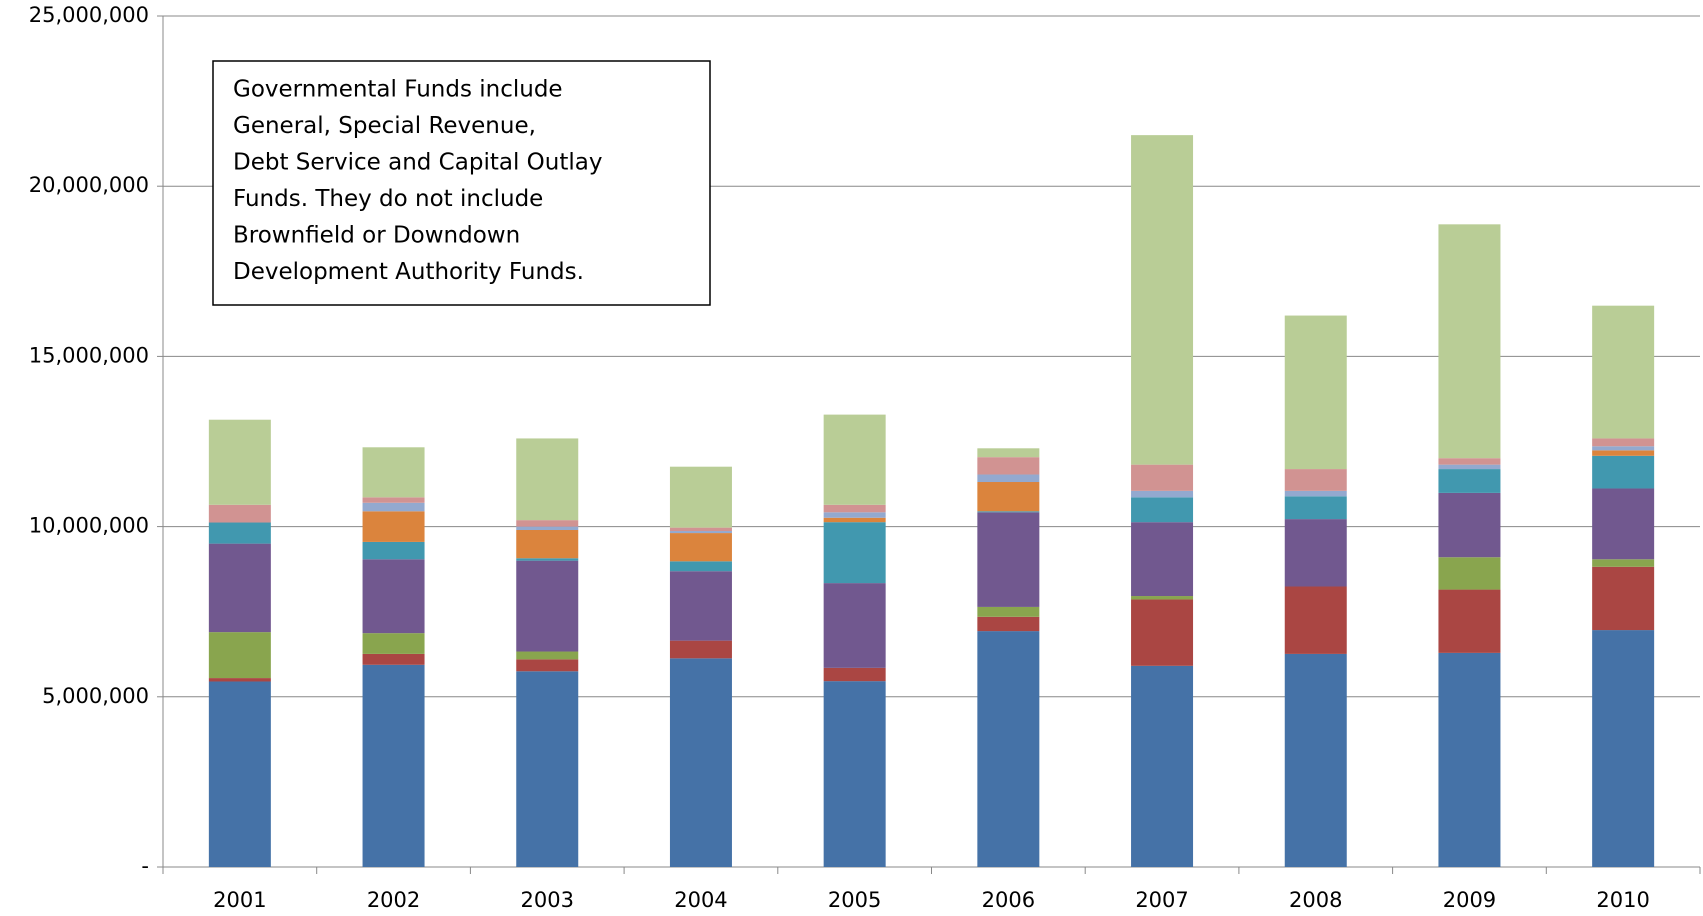 The image size is (1703, 916). I want to click on x-tick-label: 2009, so click(1469, 900).